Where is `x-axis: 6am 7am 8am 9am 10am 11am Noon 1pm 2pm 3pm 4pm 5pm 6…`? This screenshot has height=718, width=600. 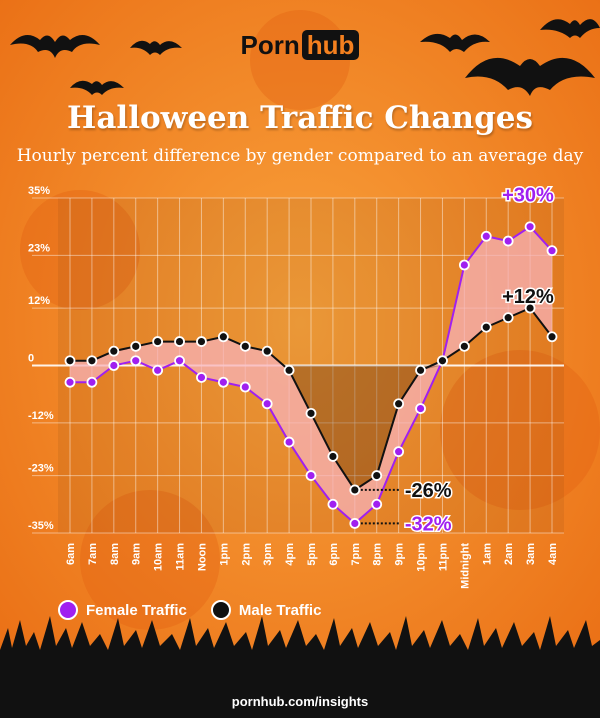 x-axis: 6am 7am 8am 9am 10am 11am Noon 1pm 2pm 3pm 4pm 5pm 6… is located at coordinates (312, 566).